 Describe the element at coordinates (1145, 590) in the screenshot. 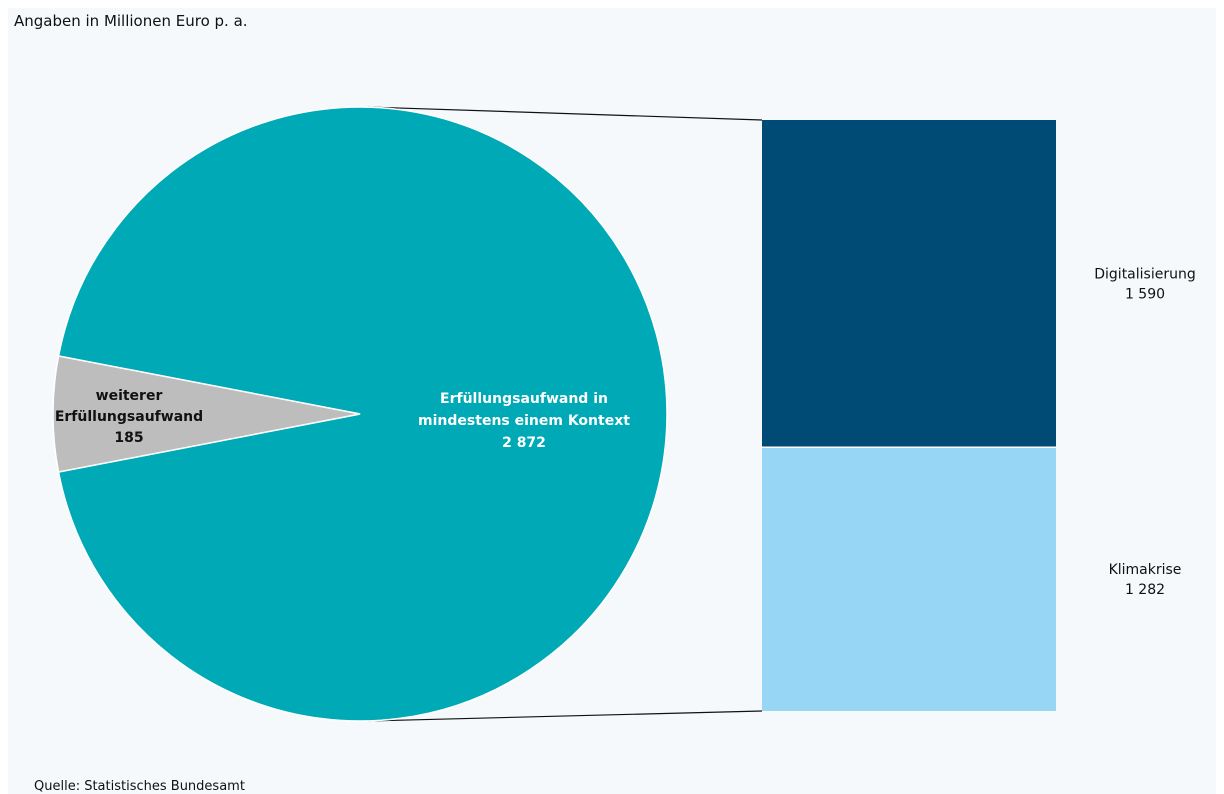

I see `bar-value-klimakrise: 1 282` at that location.